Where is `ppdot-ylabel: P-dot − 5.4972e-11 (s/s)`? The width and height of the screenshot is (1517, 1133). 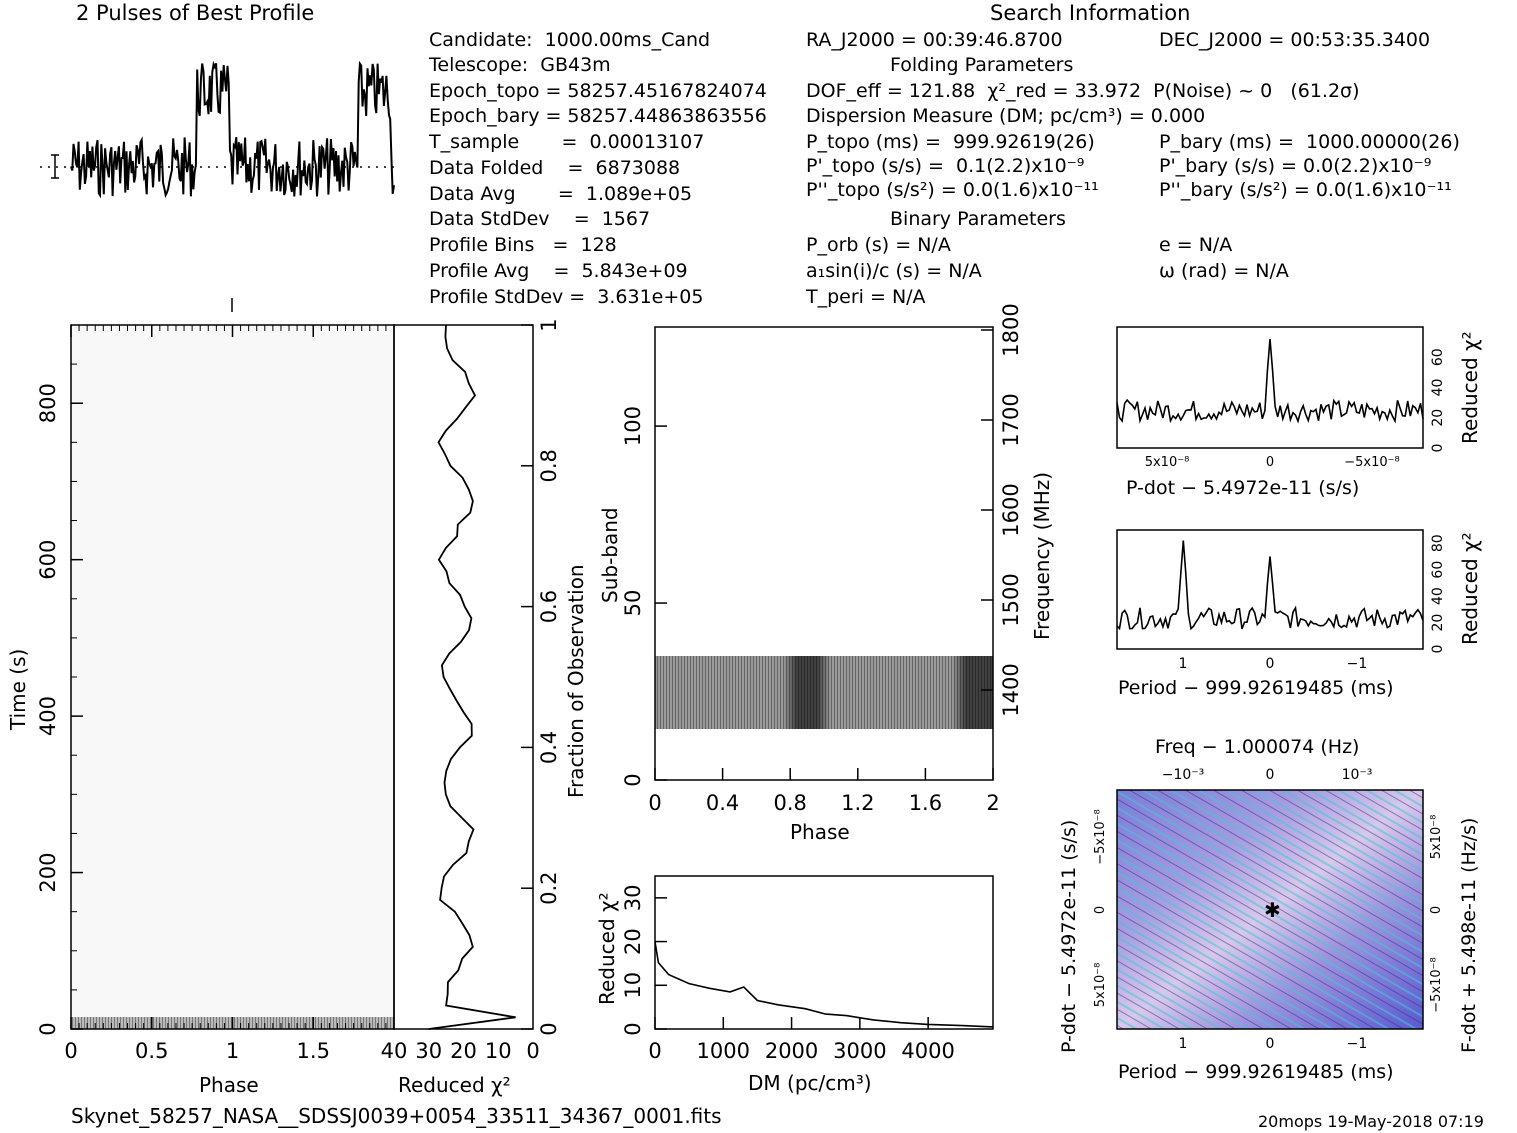 ppdot-ylabel: P-dot − 5.4972e-11 (s/s) is located at coordinates (1069, 936).